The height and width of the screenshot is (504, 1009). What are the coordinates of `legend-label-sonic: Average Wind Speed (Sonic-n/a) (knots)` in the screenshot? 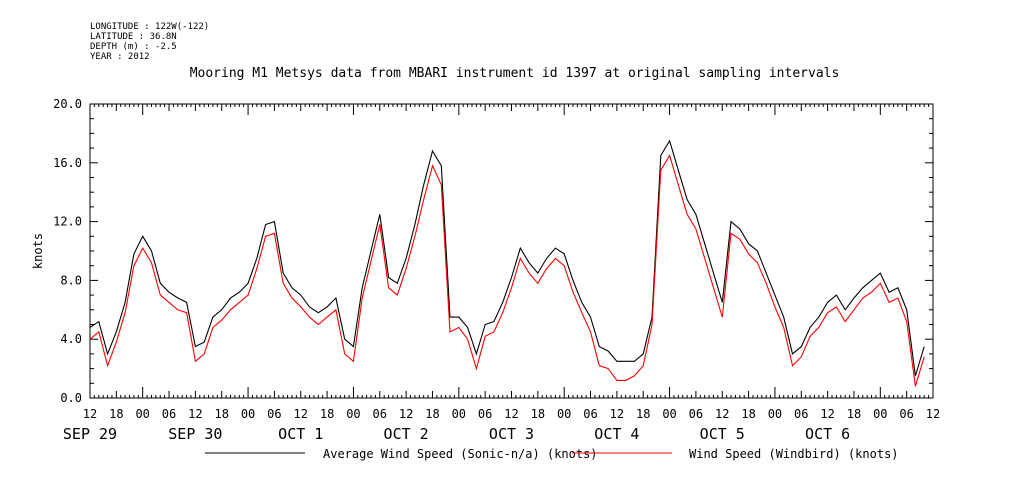 It's located at (460, 454).